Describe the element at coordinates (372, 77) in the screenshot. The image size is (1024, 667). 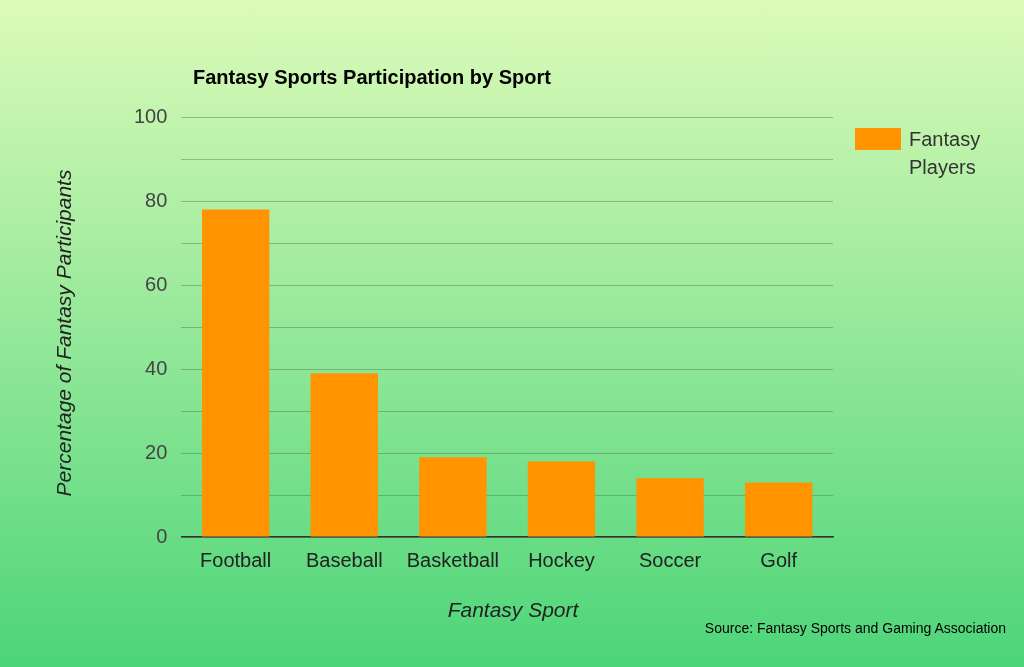
I see `chart-title: Fantasy Sports Participation by Sport` at that location.